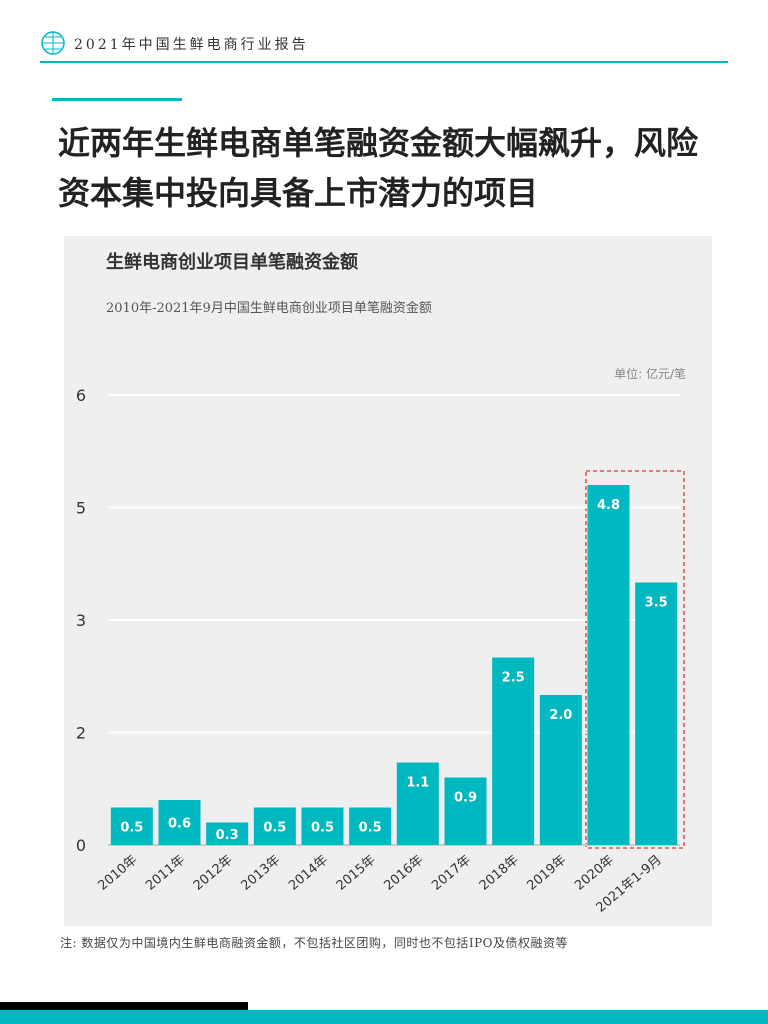 The image size is (768, 1024). I want to click on value-label: 0.9, so click(465, 798).